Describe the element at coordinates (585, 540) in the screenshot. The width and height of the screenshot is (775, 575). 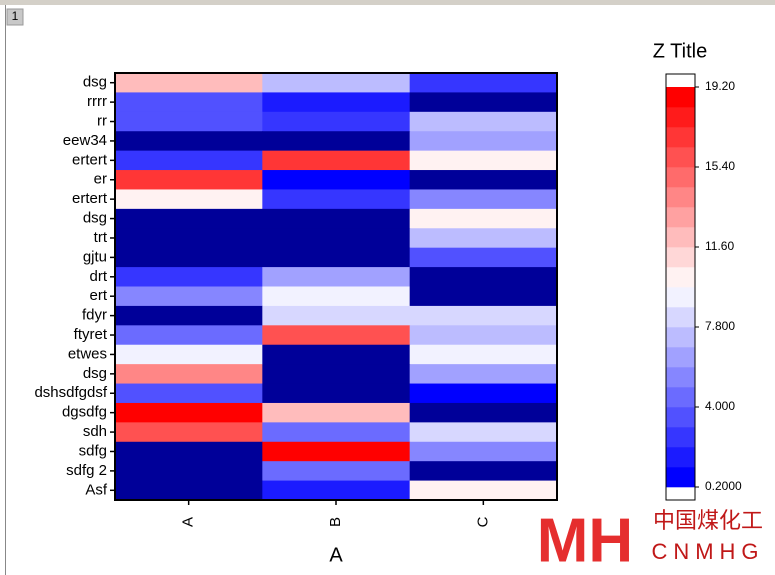
I see `watermark-logo: MH` at that location.